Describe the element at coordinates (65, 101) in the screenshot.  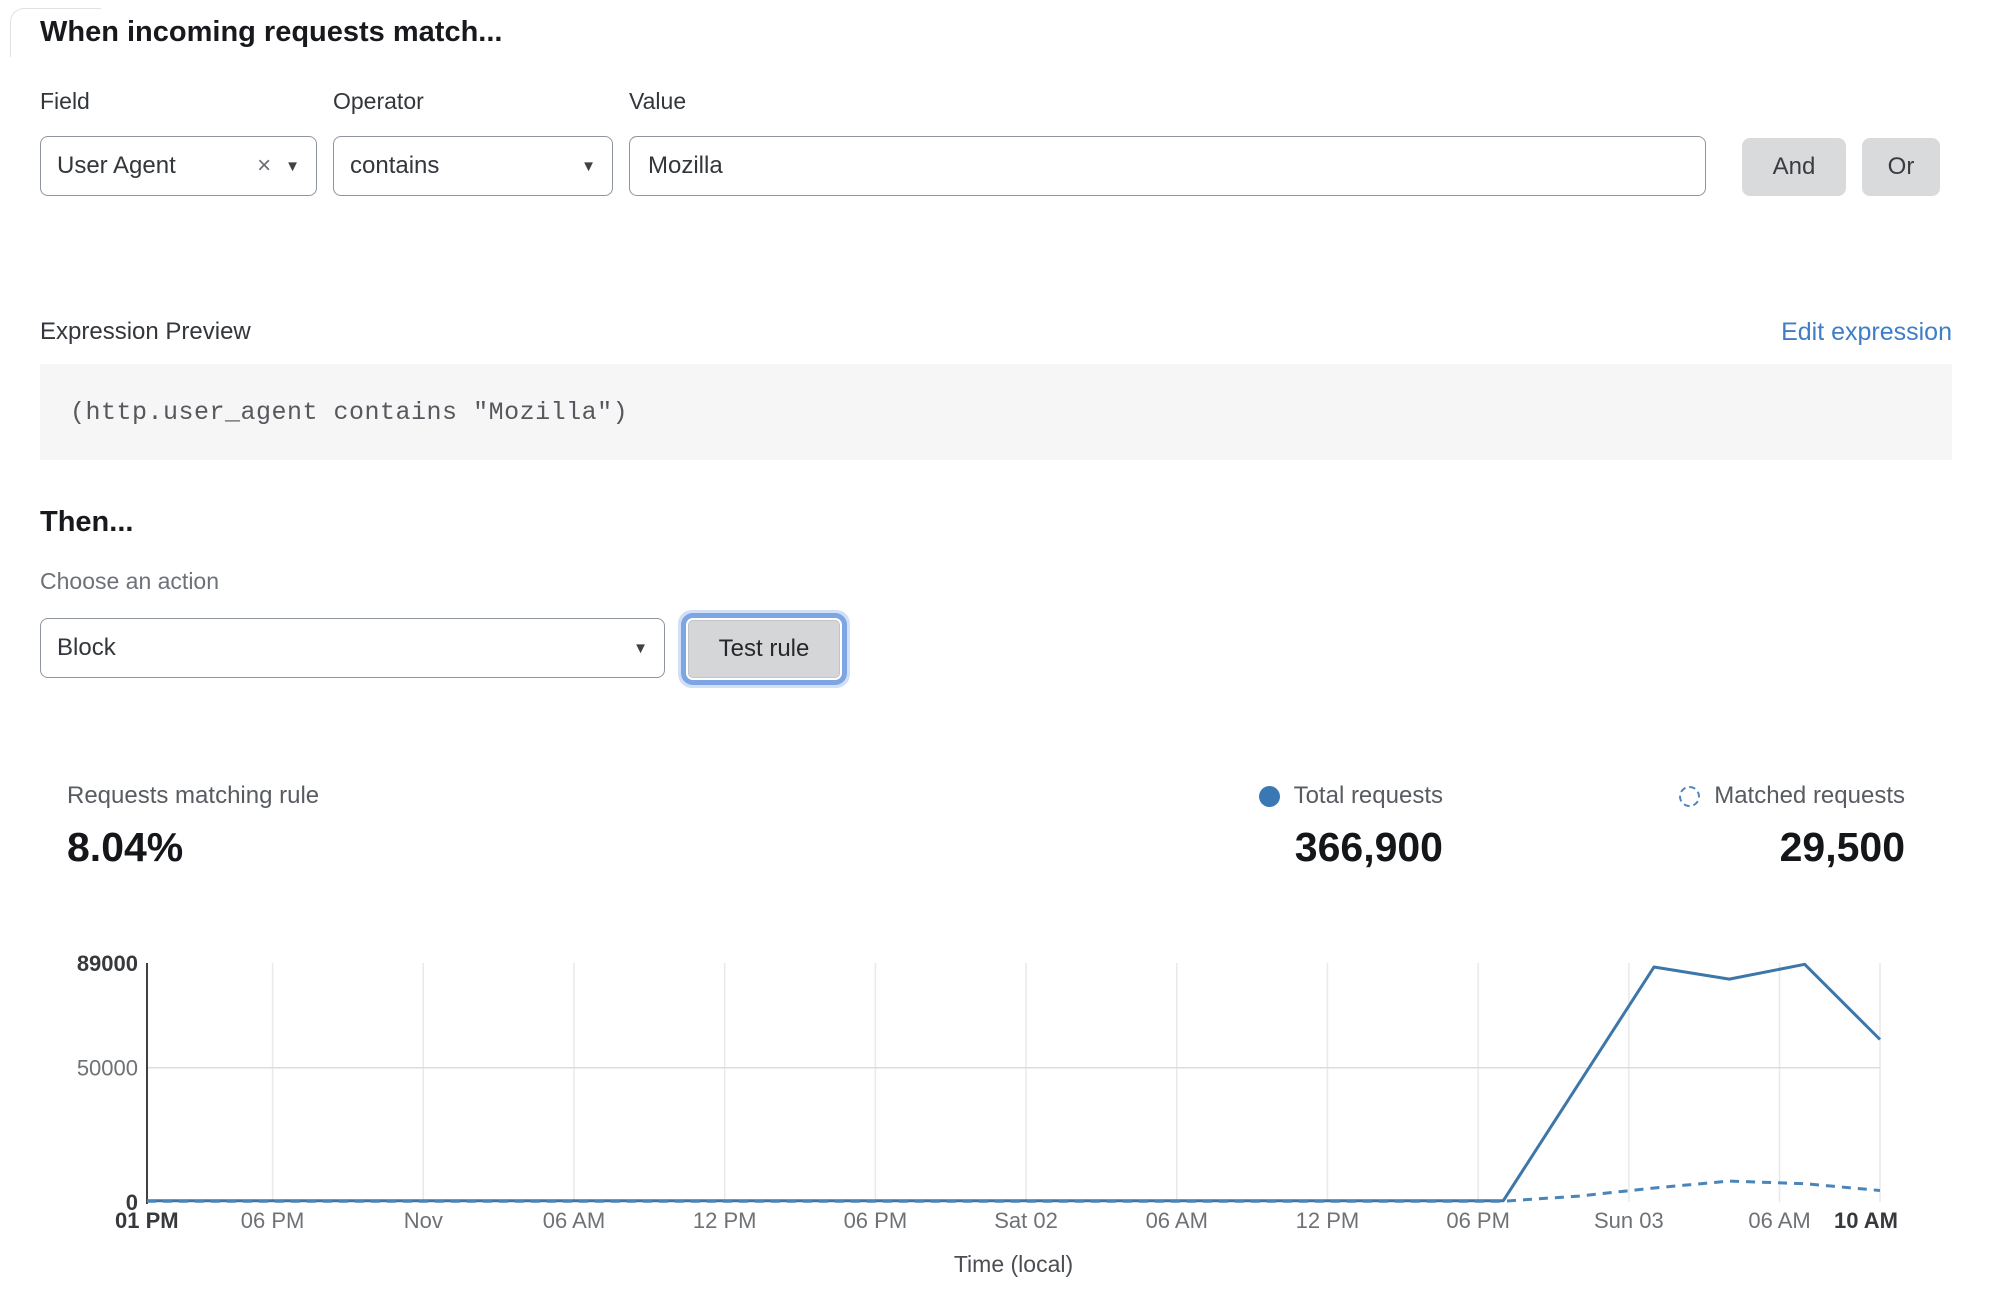
I see `field-label: Field` at that location.